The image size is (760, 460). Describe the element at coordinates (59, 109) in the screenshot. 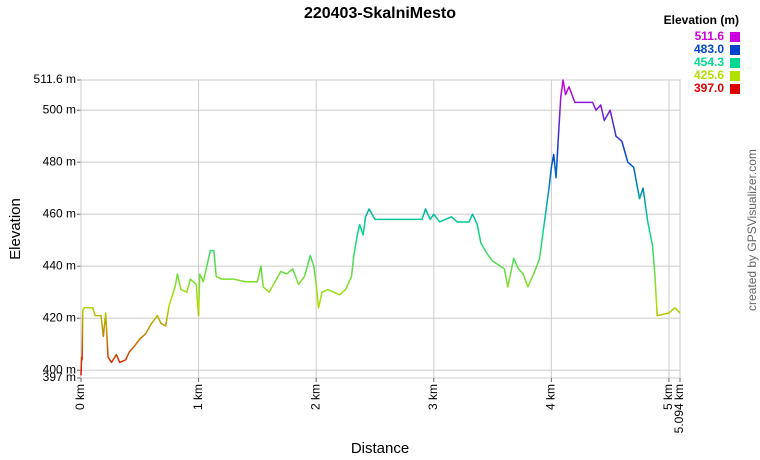

I see `y-tick-label: 500 m` at that location.